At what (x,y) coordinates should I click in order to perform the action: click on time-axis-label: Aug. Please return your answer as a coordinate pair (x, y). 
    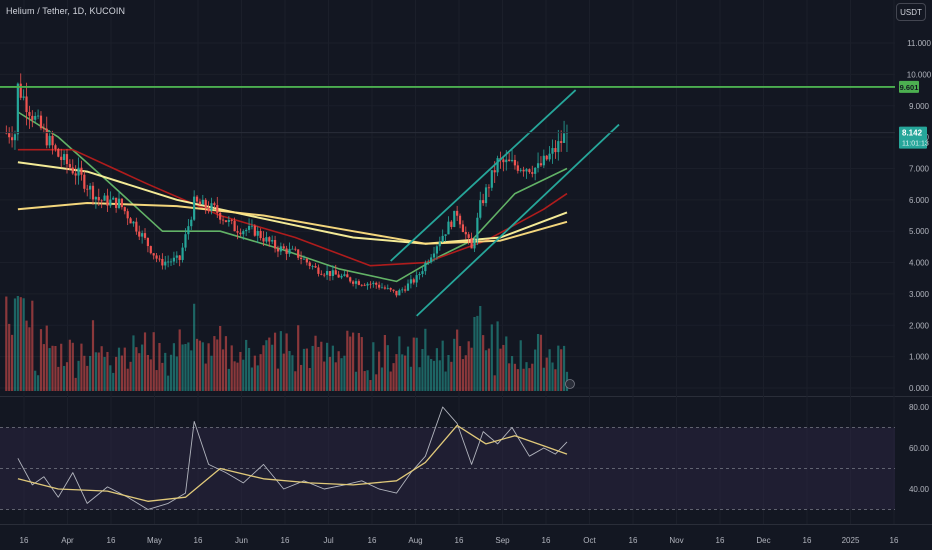
    Looking at the image, I should click on (415, 540).